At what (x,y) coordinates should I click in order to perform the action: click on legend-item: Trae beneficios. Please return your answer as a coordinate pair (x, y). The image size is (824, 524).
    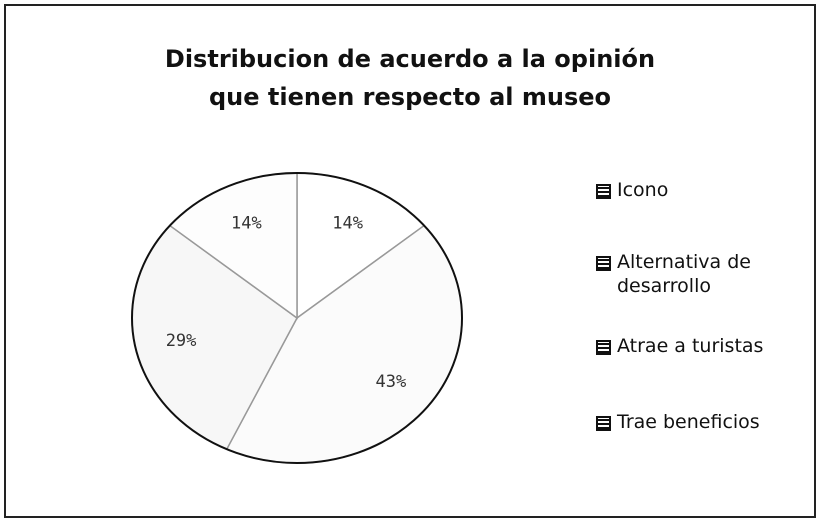
    Looking at the image, I should click on (696, 422).